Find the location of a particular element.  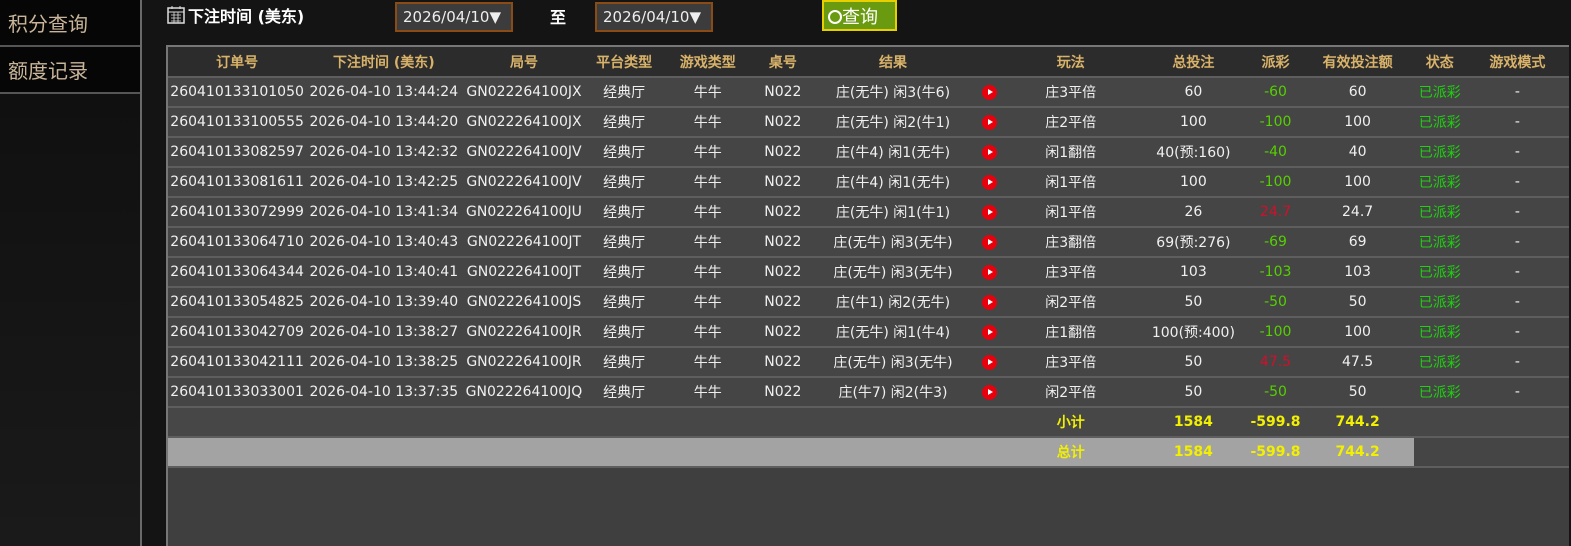

filter-bar: 下注时间 (美东) 2026/04/10▼ 至 2026/04/10▼ 查询 is located at coordinates (866, 20).